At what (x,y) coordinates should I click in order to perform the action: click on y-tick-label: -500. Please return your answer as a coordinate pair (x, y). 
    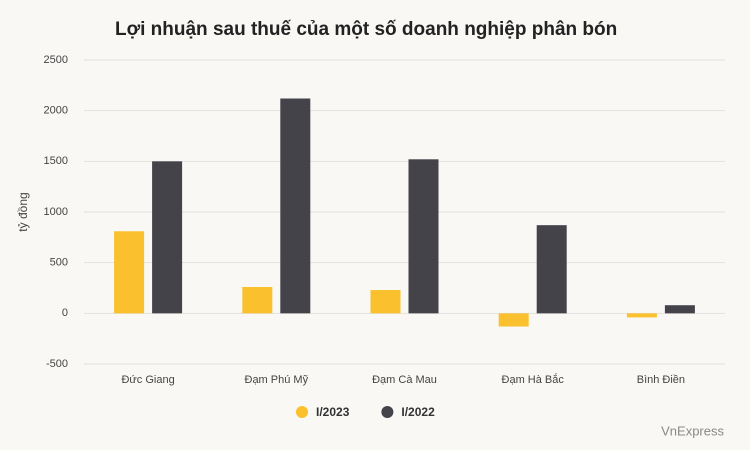
    Looking at the image, I should click on (57, 364).